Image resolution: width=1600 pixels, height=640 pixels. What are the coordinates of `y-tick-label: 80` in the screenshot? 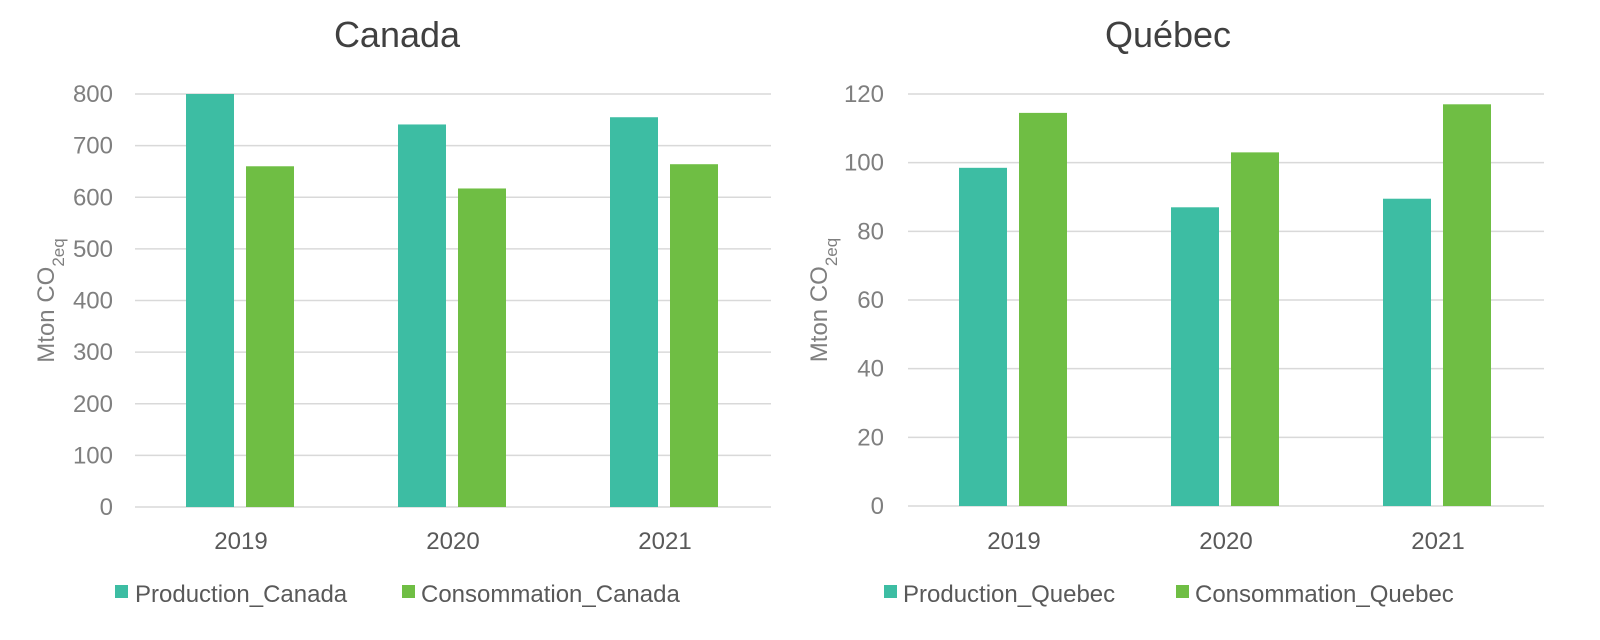 It's located at (870, 231).